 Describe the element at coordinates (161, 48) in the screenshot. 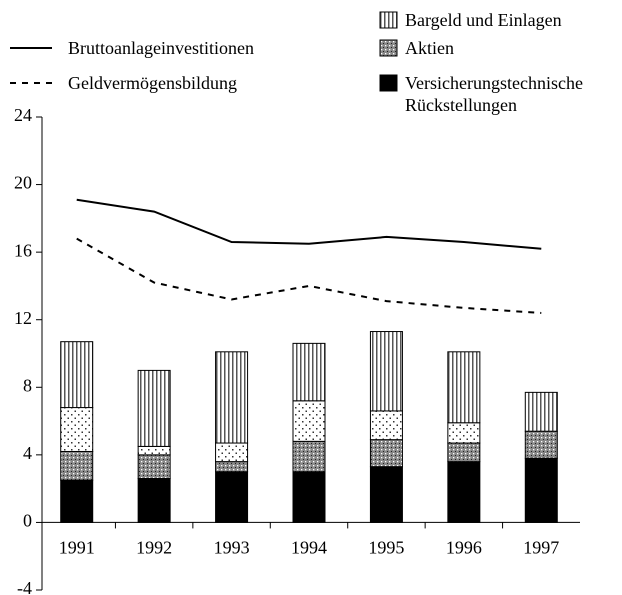

I see `legend-label: Bruttoanlageinvestitionen` at that location.